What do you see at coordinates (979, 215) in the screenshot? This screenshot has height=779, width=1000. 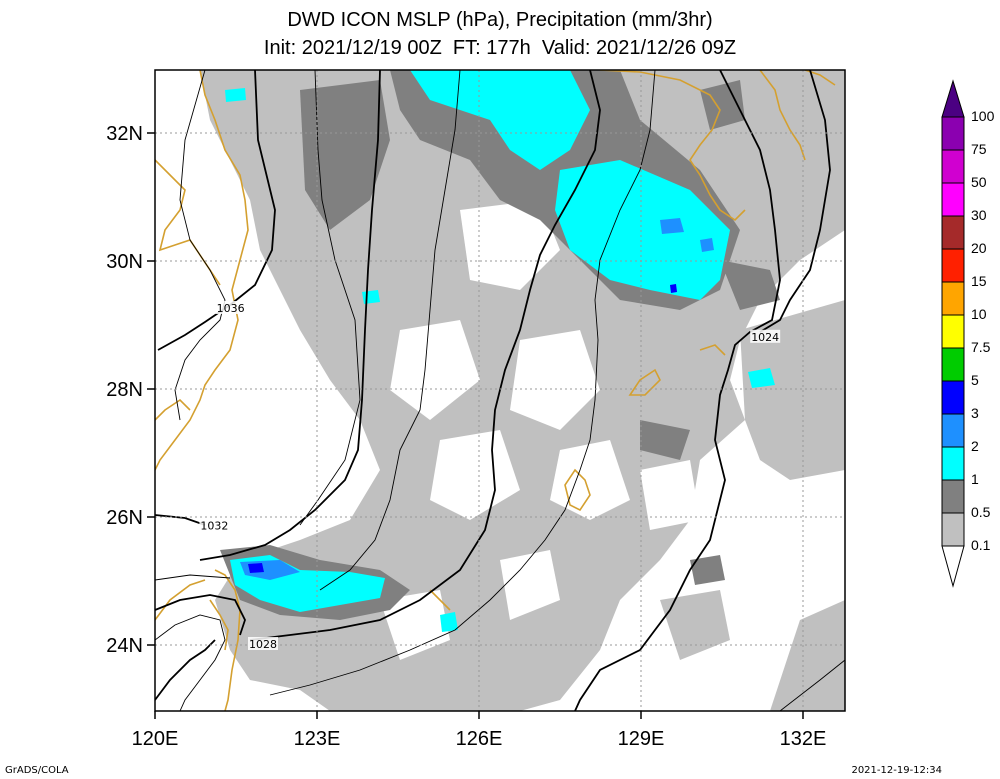 I see `colorbar-label: 30` at bounding box center [979, 215].